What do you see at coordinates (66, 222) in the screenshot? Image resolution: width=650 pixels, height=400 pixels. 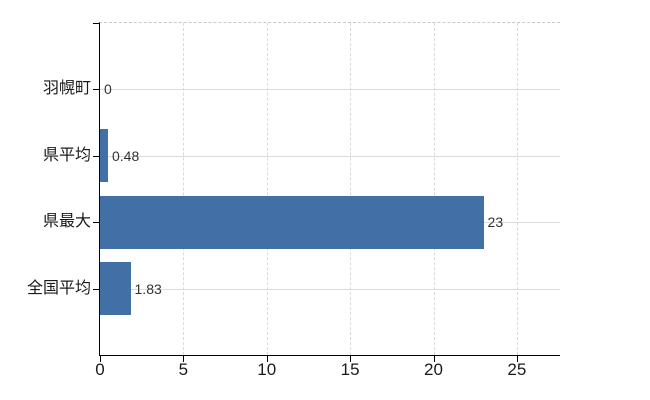 I see `category-label: 県最大` at bounding box center [66, 222].